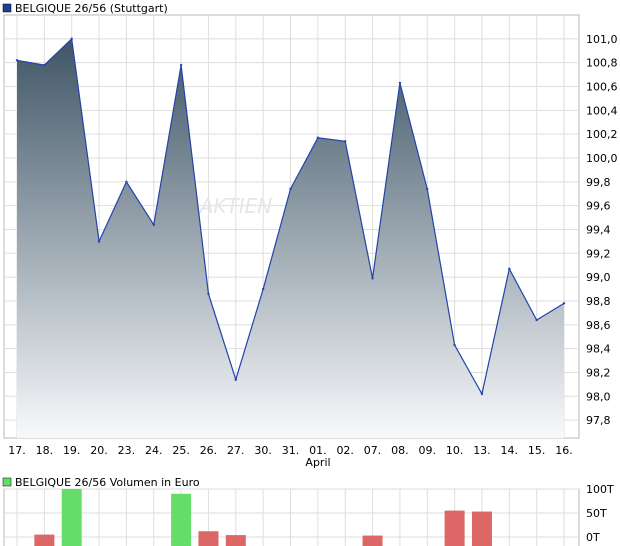 This screenshot has height=546, width=620. I want to click on x-tick-label: 07., so click(373, 450).